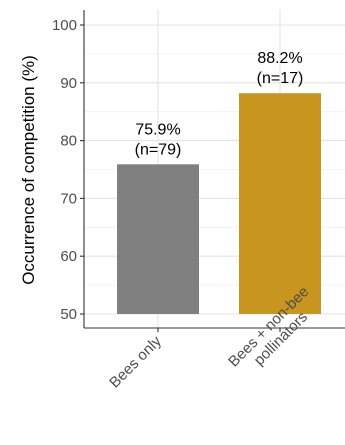 The image size is (345, 445). What do you see at coordinates (279, 58) in the screenshot?
I see `data-label-percent: 88.2%` at bounding box center [279, 58].